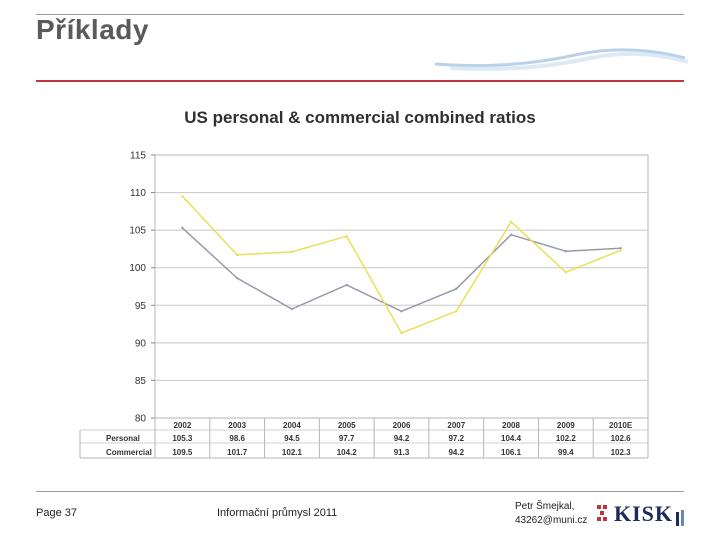 This screenshot has width=720, height=540. Describe the element at coordinates (566, 438) in the screenshot. I see `data-label-personal: 102.2` at that location.